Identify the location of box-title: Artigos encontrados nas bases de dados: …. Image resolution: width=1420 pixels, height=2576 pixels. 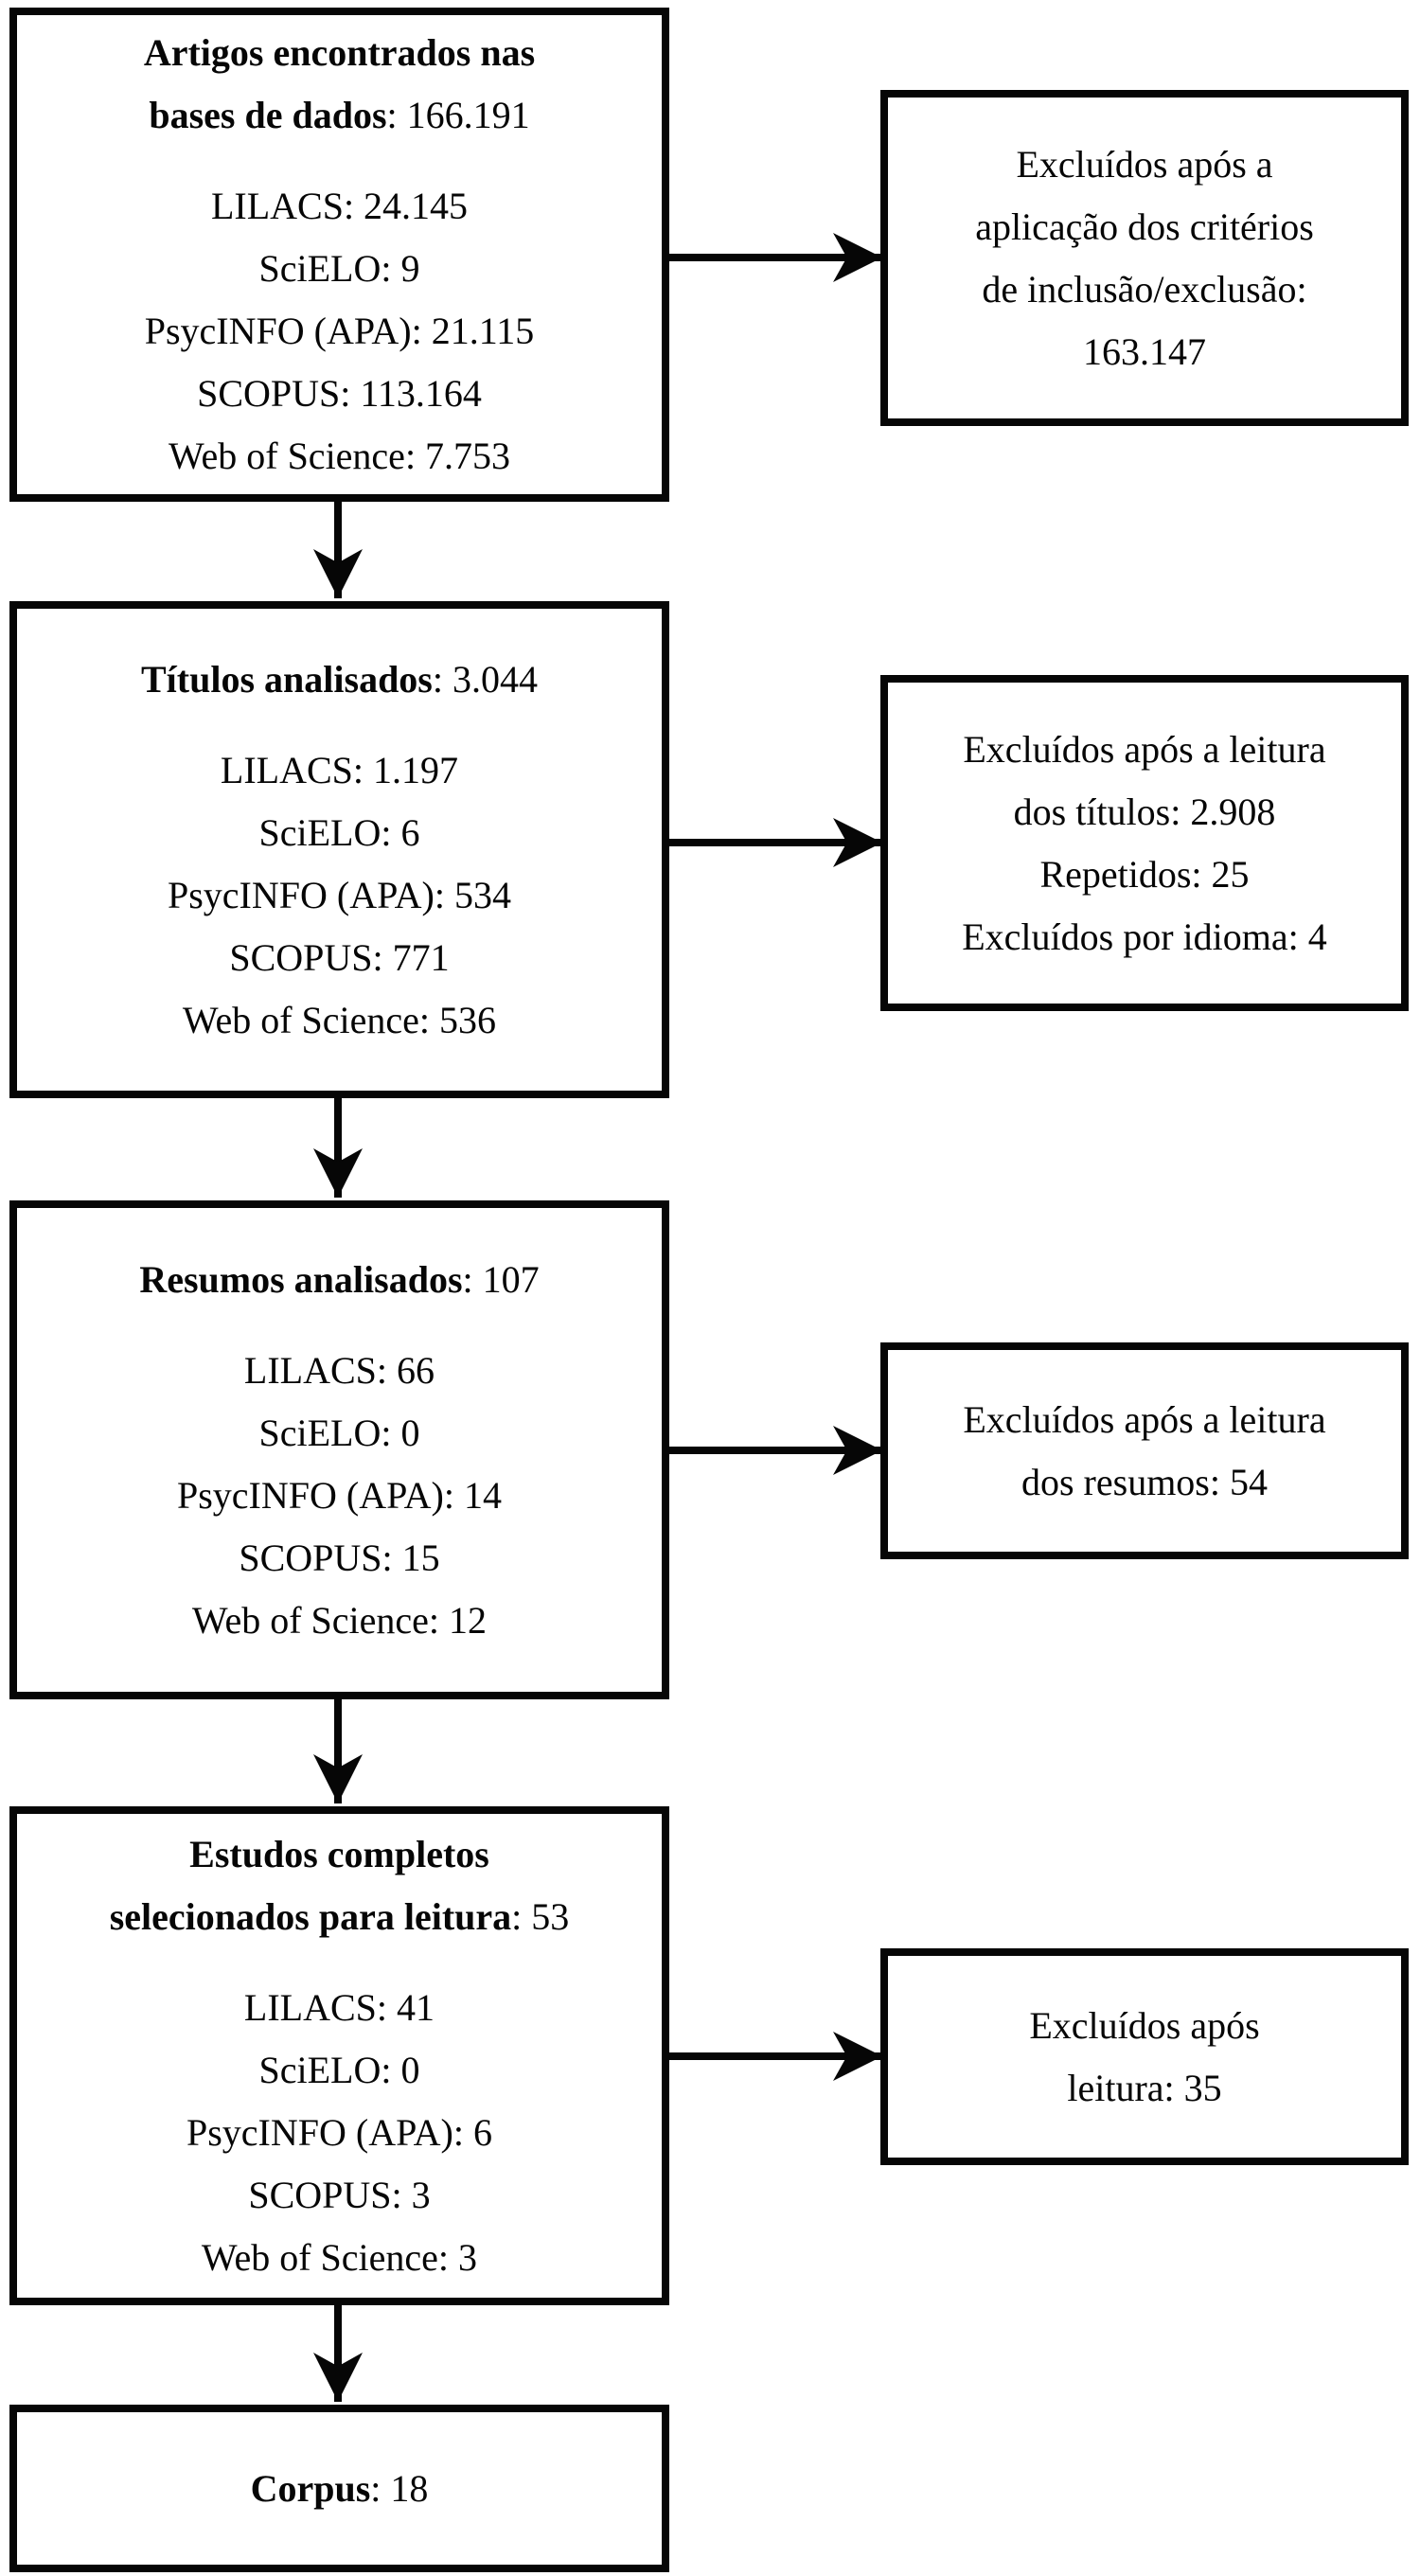
(339, 84).